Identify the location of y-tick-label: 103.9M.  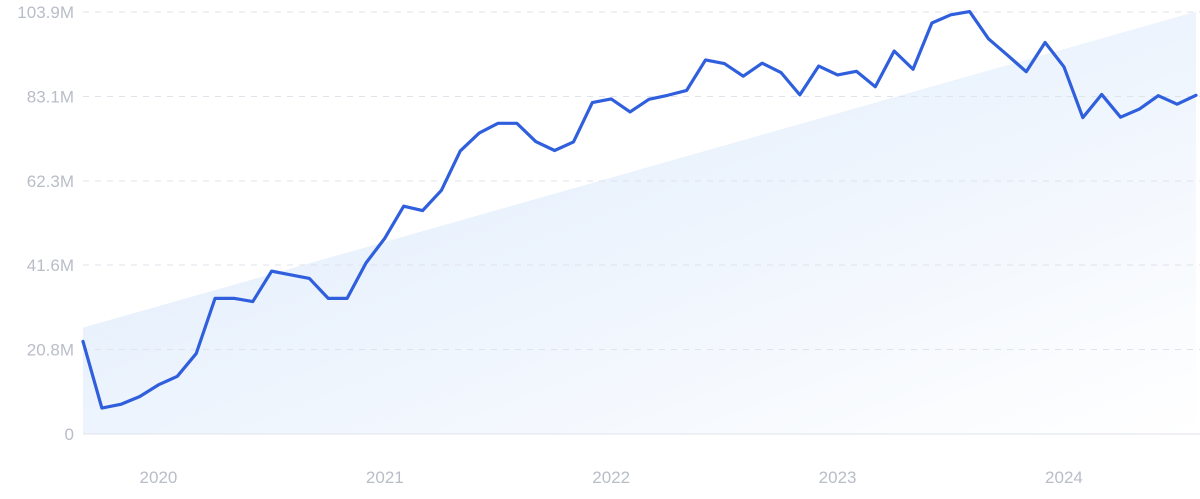
(45, 12).